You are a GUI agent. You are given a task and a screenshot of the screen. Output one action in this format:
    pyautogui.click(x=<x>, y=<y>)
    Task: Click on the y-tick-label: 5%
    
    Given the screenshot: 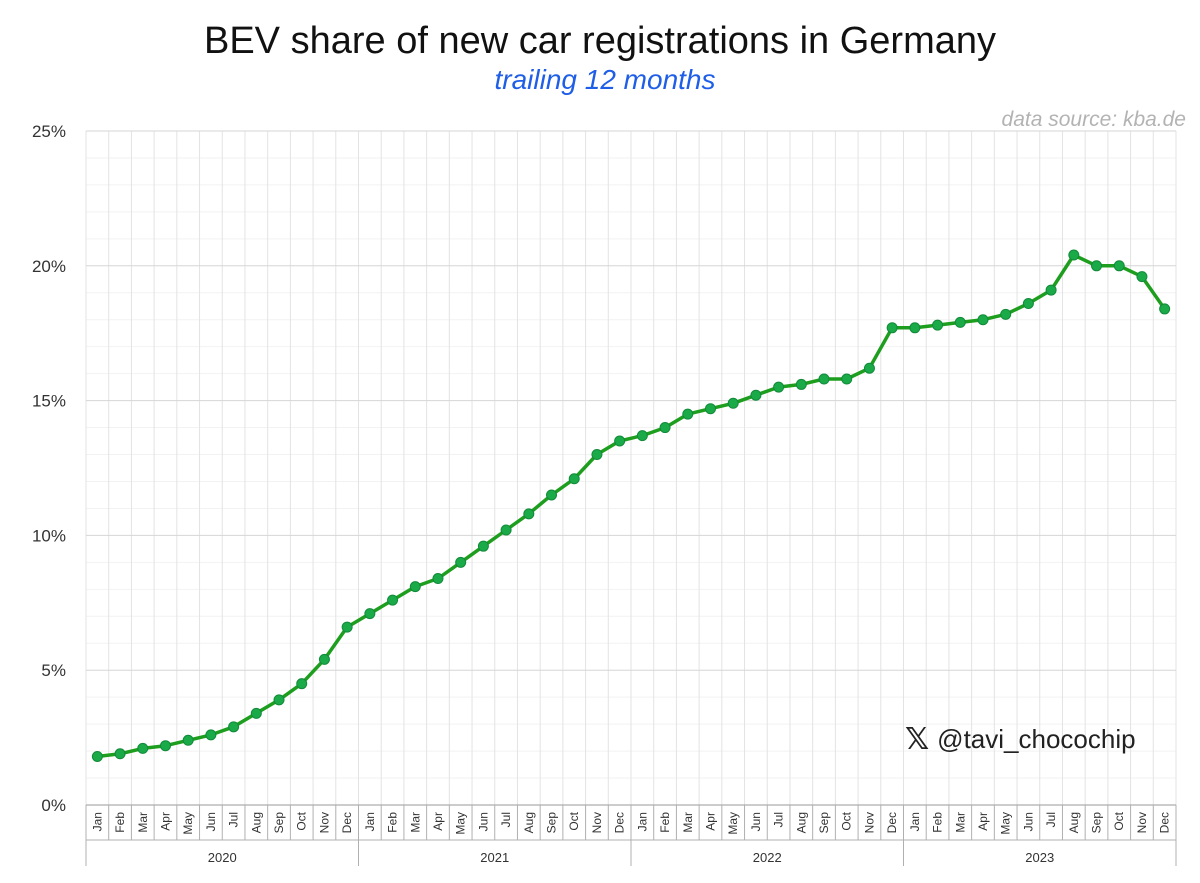 What is the action you would take?
    pyautogui.click(x=53, y=670)
    